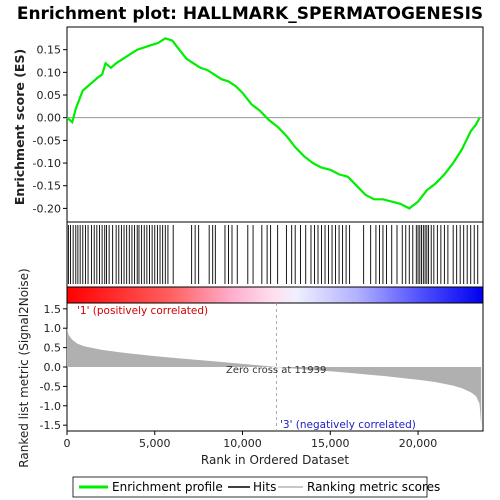 The height and width of the screenshot is (500, 500). I want to click on metric-y-tick-label: 0.5, so click(53, 348).